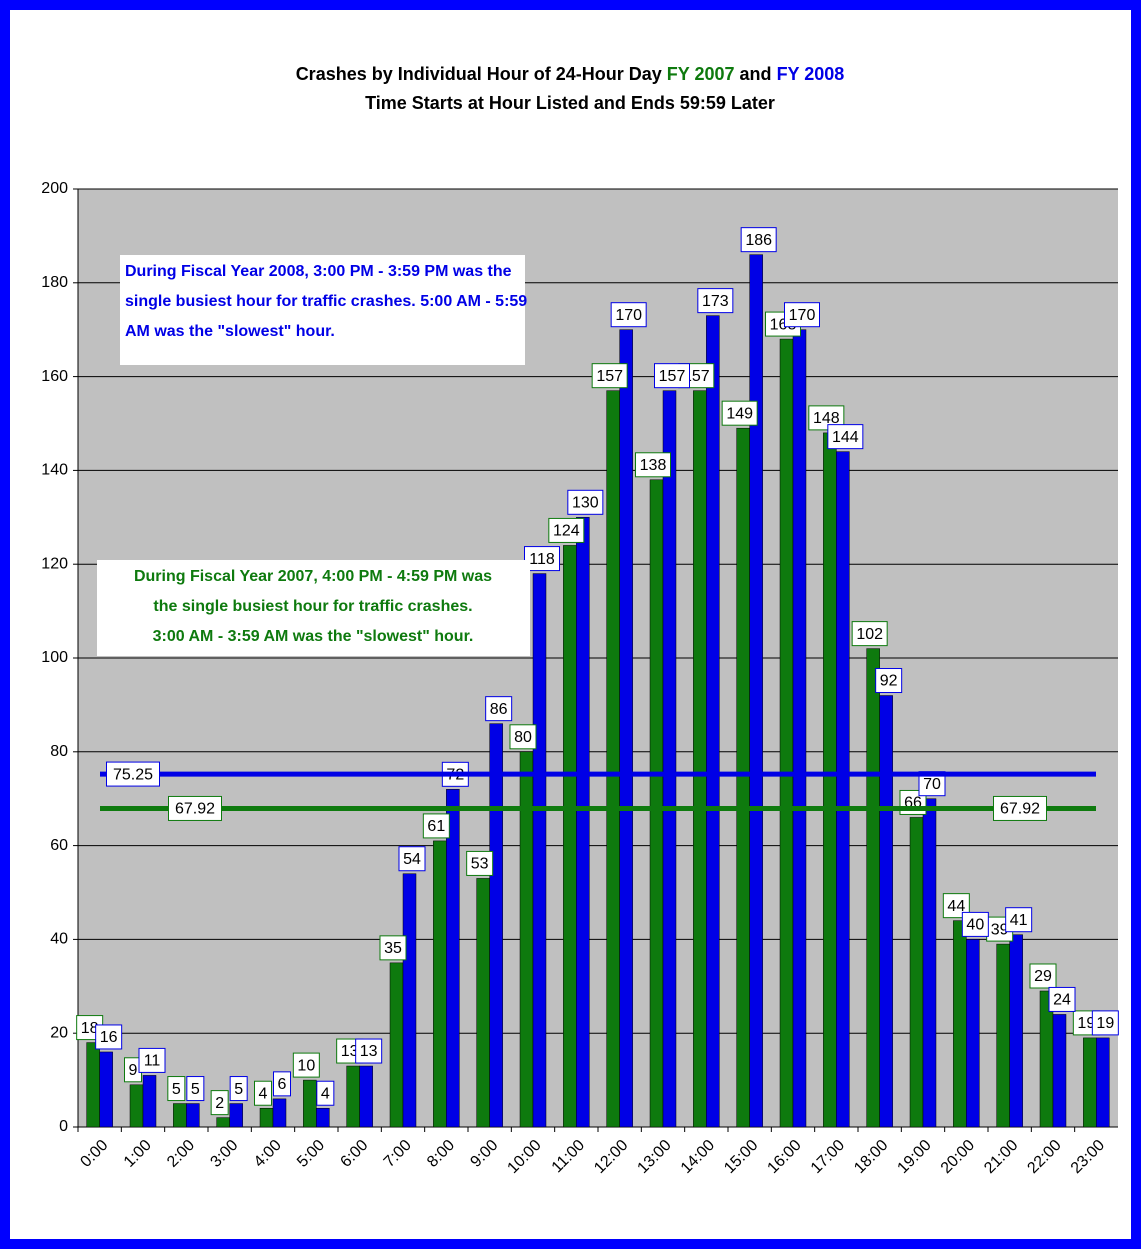 The image size is (1141, 1249). I want to click on y-tick-label: 80, so click(59, 751).